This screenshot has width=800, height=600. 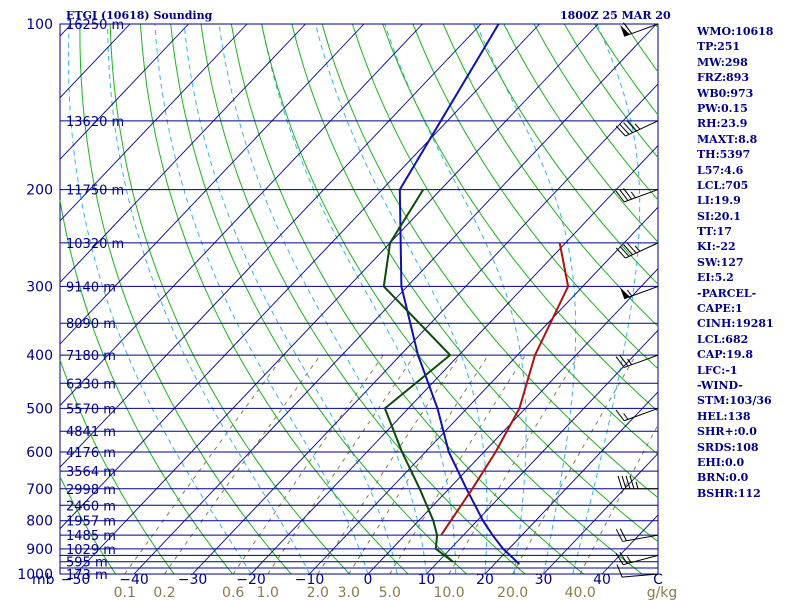 What do you see at coordinates (39, 191) in the screenshot?
I see `pressure-tick-label: 200` at bounding box center [39, 191].